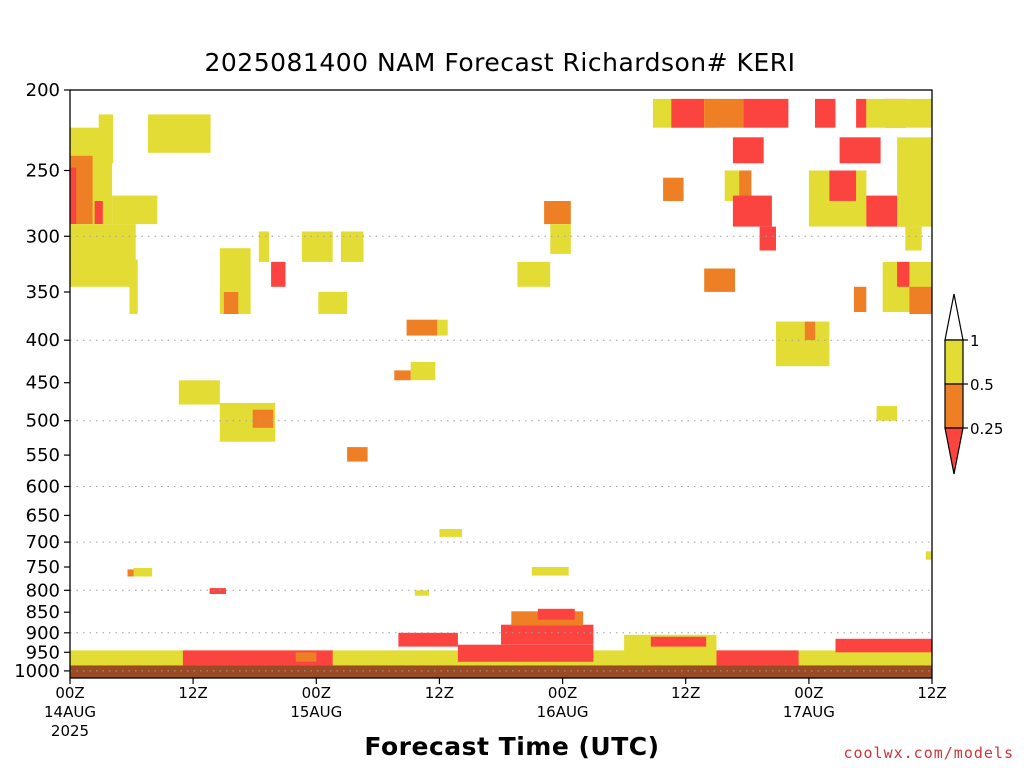 The image size is (1024, 768). I want to click on x-tick-label: 15AUG, so click(316, 712).